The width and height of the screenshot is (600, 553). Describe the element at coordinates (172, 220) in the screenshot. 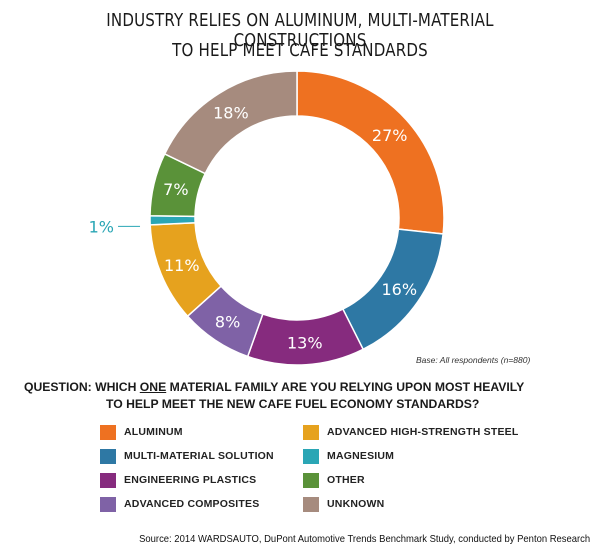

I see `slice-magnesium` at that location.